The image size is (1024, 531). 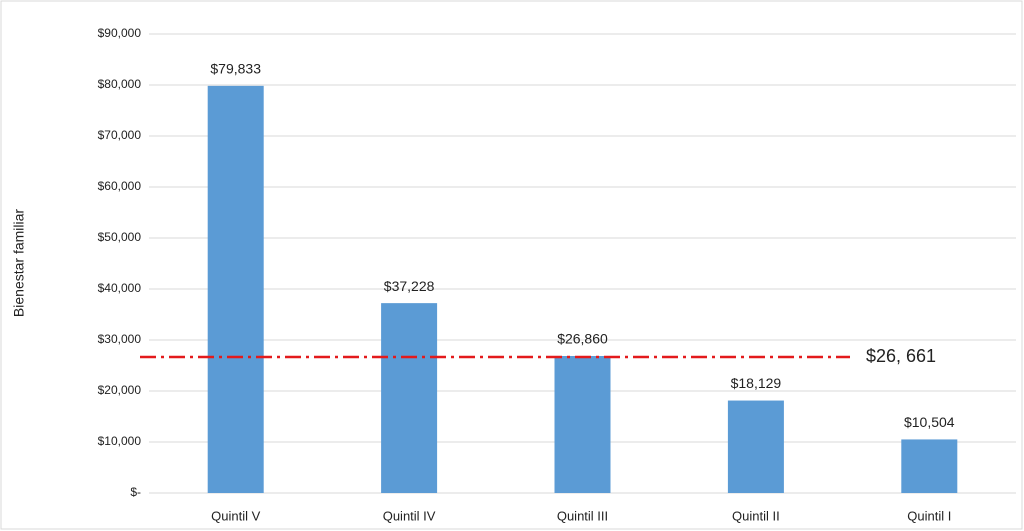 What do you see at coordinates (120, 441) in the screenshot?
I see `y-tick-label: $10,000` at bounding box center [120, 441].